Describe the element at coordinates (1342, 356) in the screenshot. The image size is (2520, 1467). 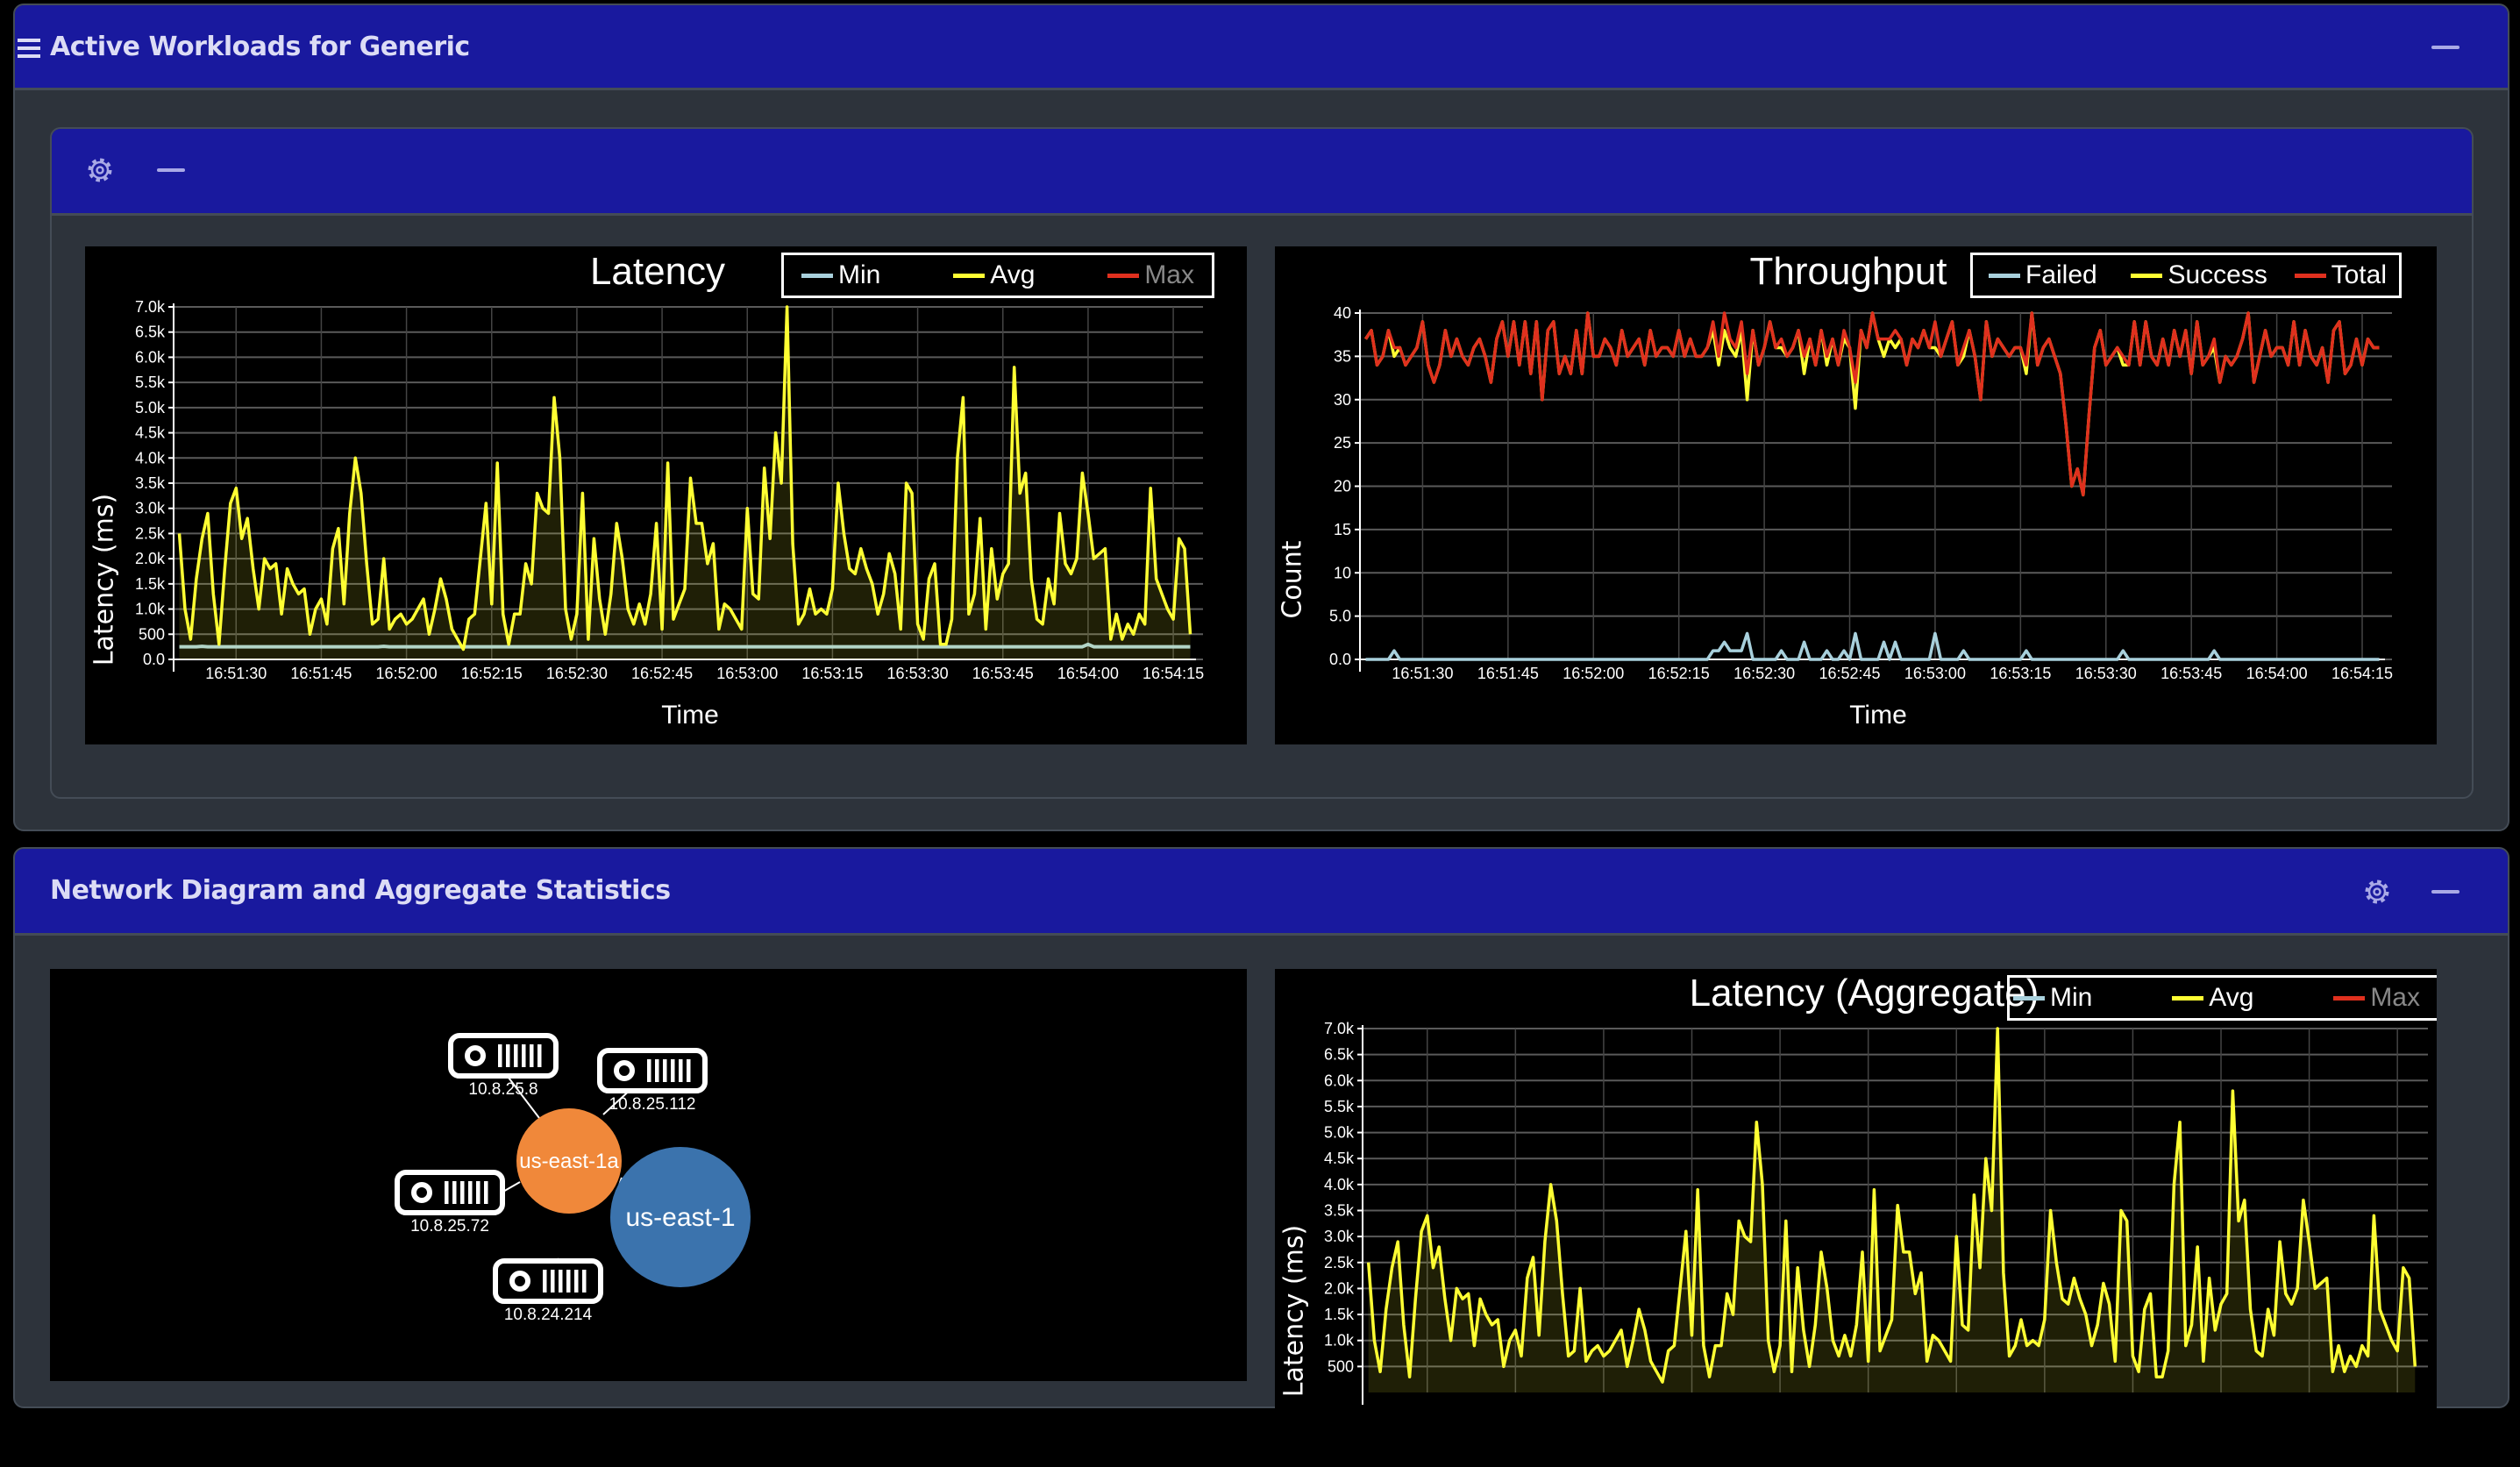
I see `y-tick-label: 35` at that location.